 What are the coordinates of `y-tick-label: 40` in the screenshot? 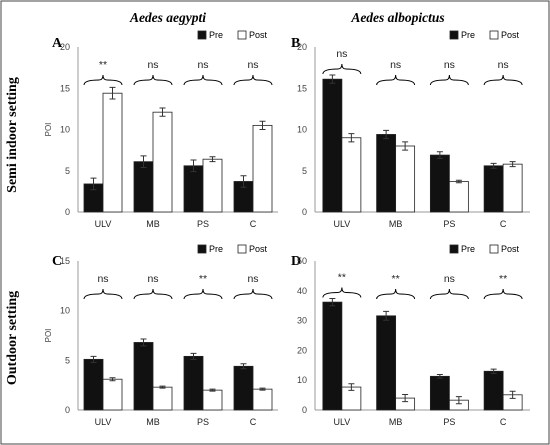 It's located at (302, 291).